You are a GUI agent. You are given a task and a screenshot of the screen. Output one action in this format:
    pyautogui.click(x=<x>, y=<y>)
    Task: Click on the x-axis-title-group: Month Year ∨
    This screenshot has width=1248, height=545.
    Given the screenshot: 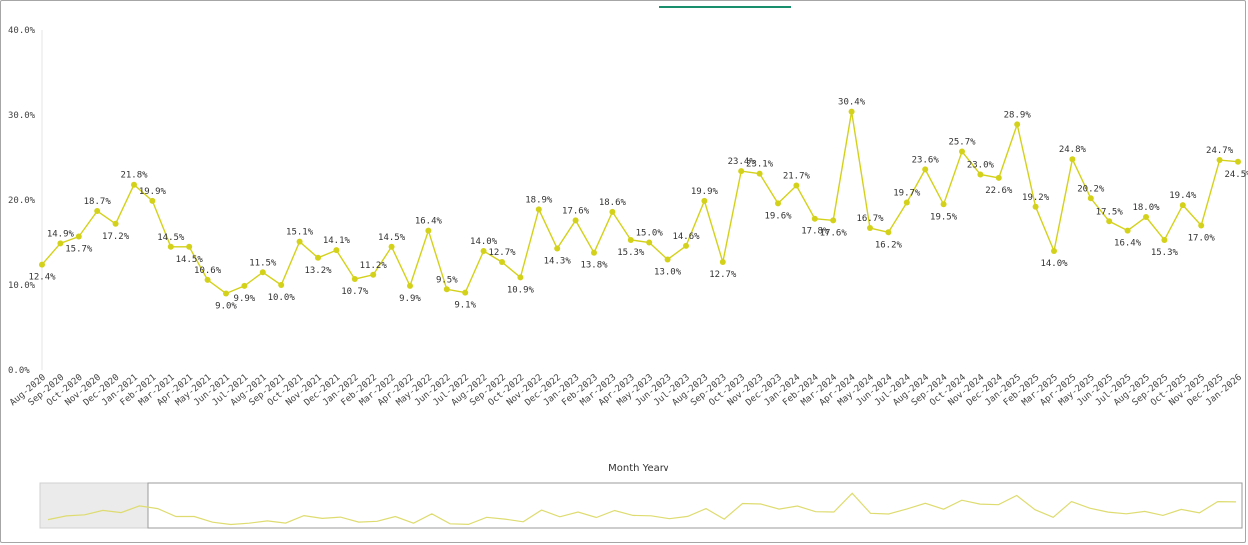 What is the action you would take?
    pyautogui.click(x=638, y=468)
    